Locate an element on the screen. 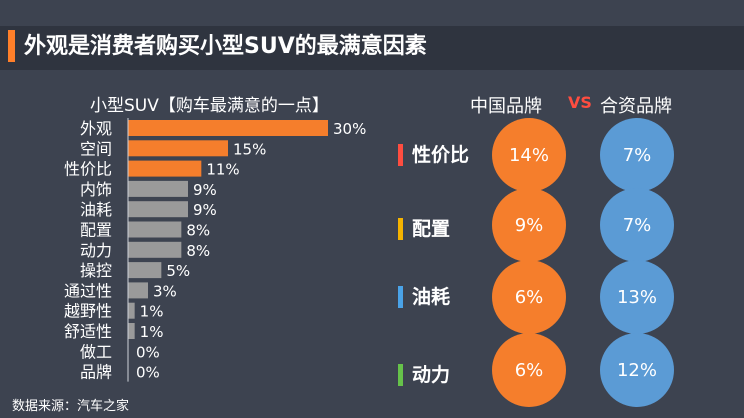 Image resolution: width=744 pixels, height=418 pixels. value-label: 11% is located at coordinates (222, 170).